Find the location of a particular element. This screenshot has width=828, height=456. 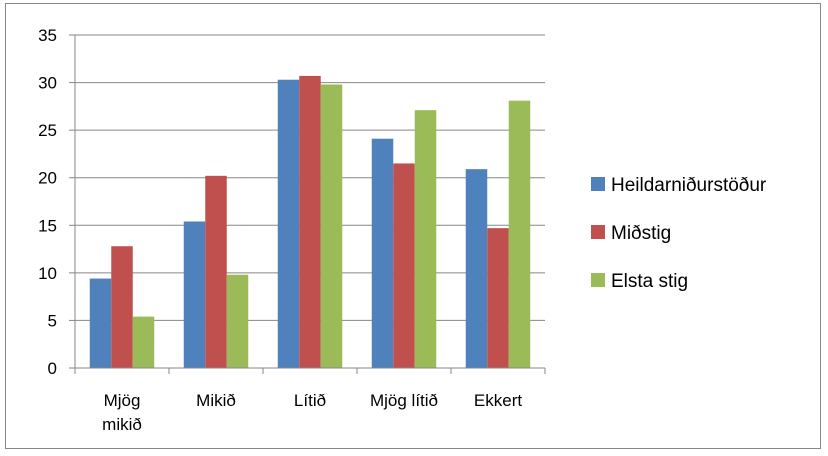

x-tick-label: Ekkert is located at coordinates (498, 400).